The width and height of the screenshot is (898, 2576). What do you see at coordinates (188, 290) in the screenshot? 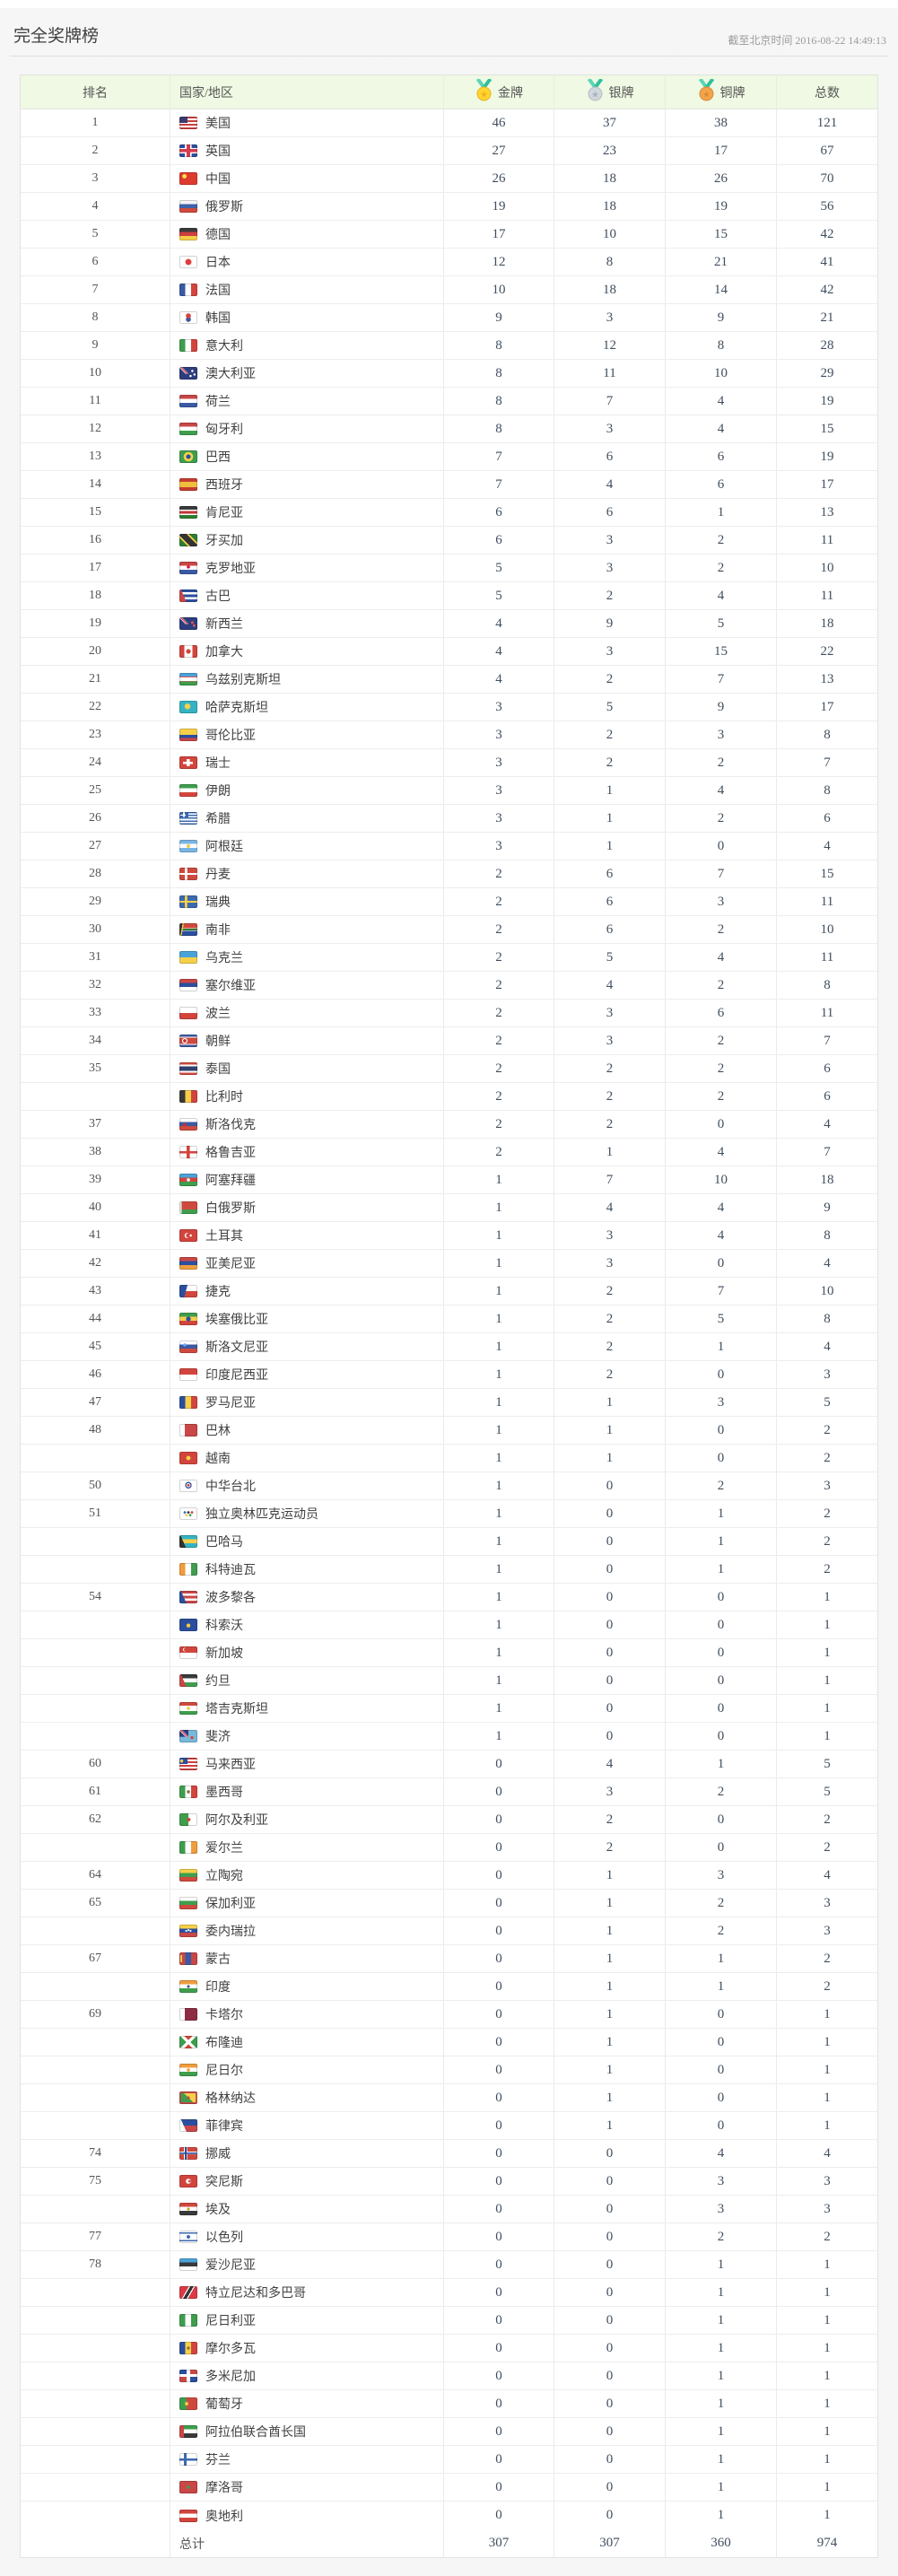
I see `fr-flag-icon` at bounding box center [188, 290].